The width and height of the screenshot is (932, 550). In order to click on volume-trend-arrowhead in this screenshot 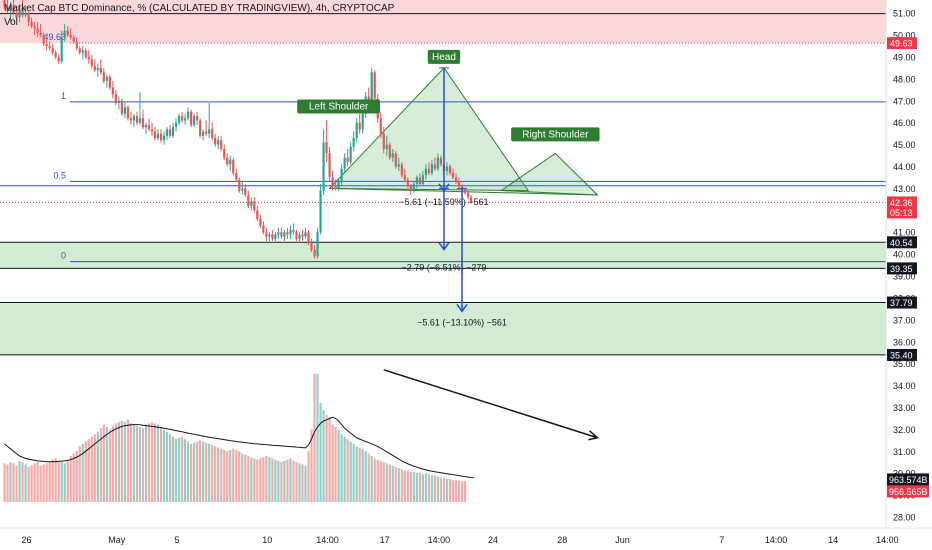, I will do `click(594, 435)`.